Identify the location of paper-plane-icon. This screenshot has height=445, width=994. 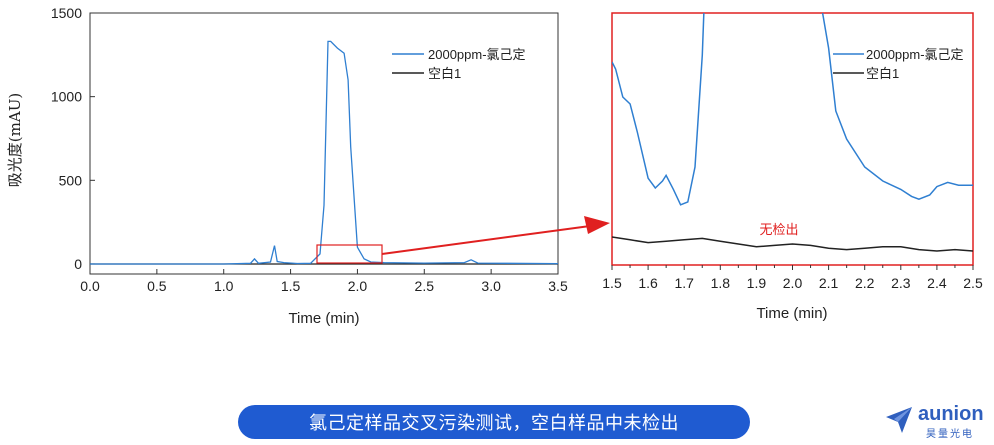
(899, 420).